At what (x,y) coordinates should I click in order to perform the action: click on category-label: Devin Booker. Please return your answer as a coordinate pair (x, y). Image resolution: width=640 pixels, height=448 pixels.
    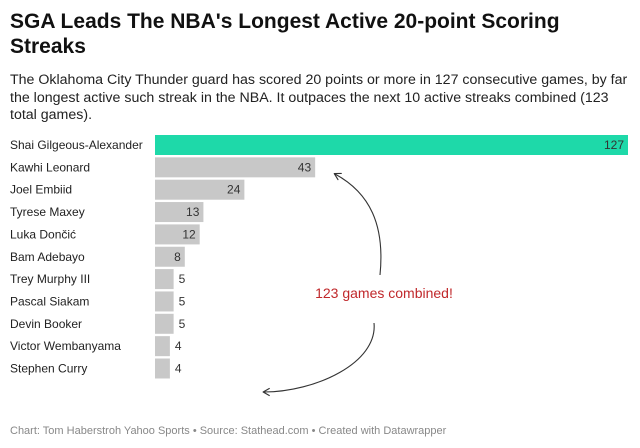
    Looking at the image, I should click on (46, 324).